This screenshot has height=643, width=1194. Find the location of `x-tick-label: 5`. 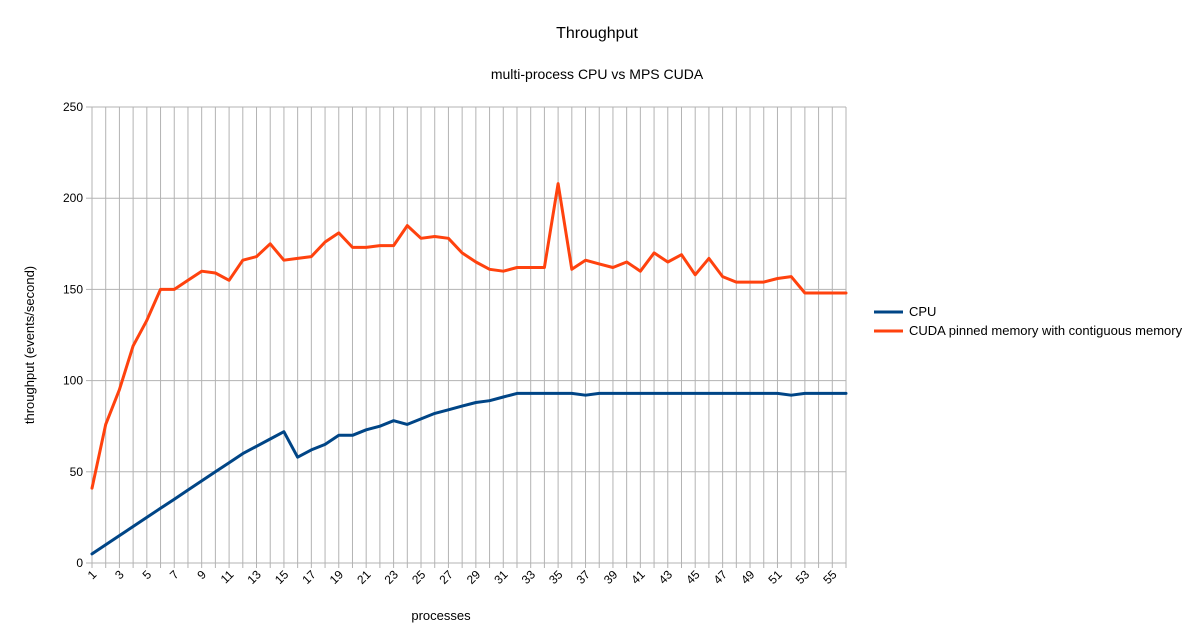

x-tick-label: 5 is located at coordinates (147, 574).